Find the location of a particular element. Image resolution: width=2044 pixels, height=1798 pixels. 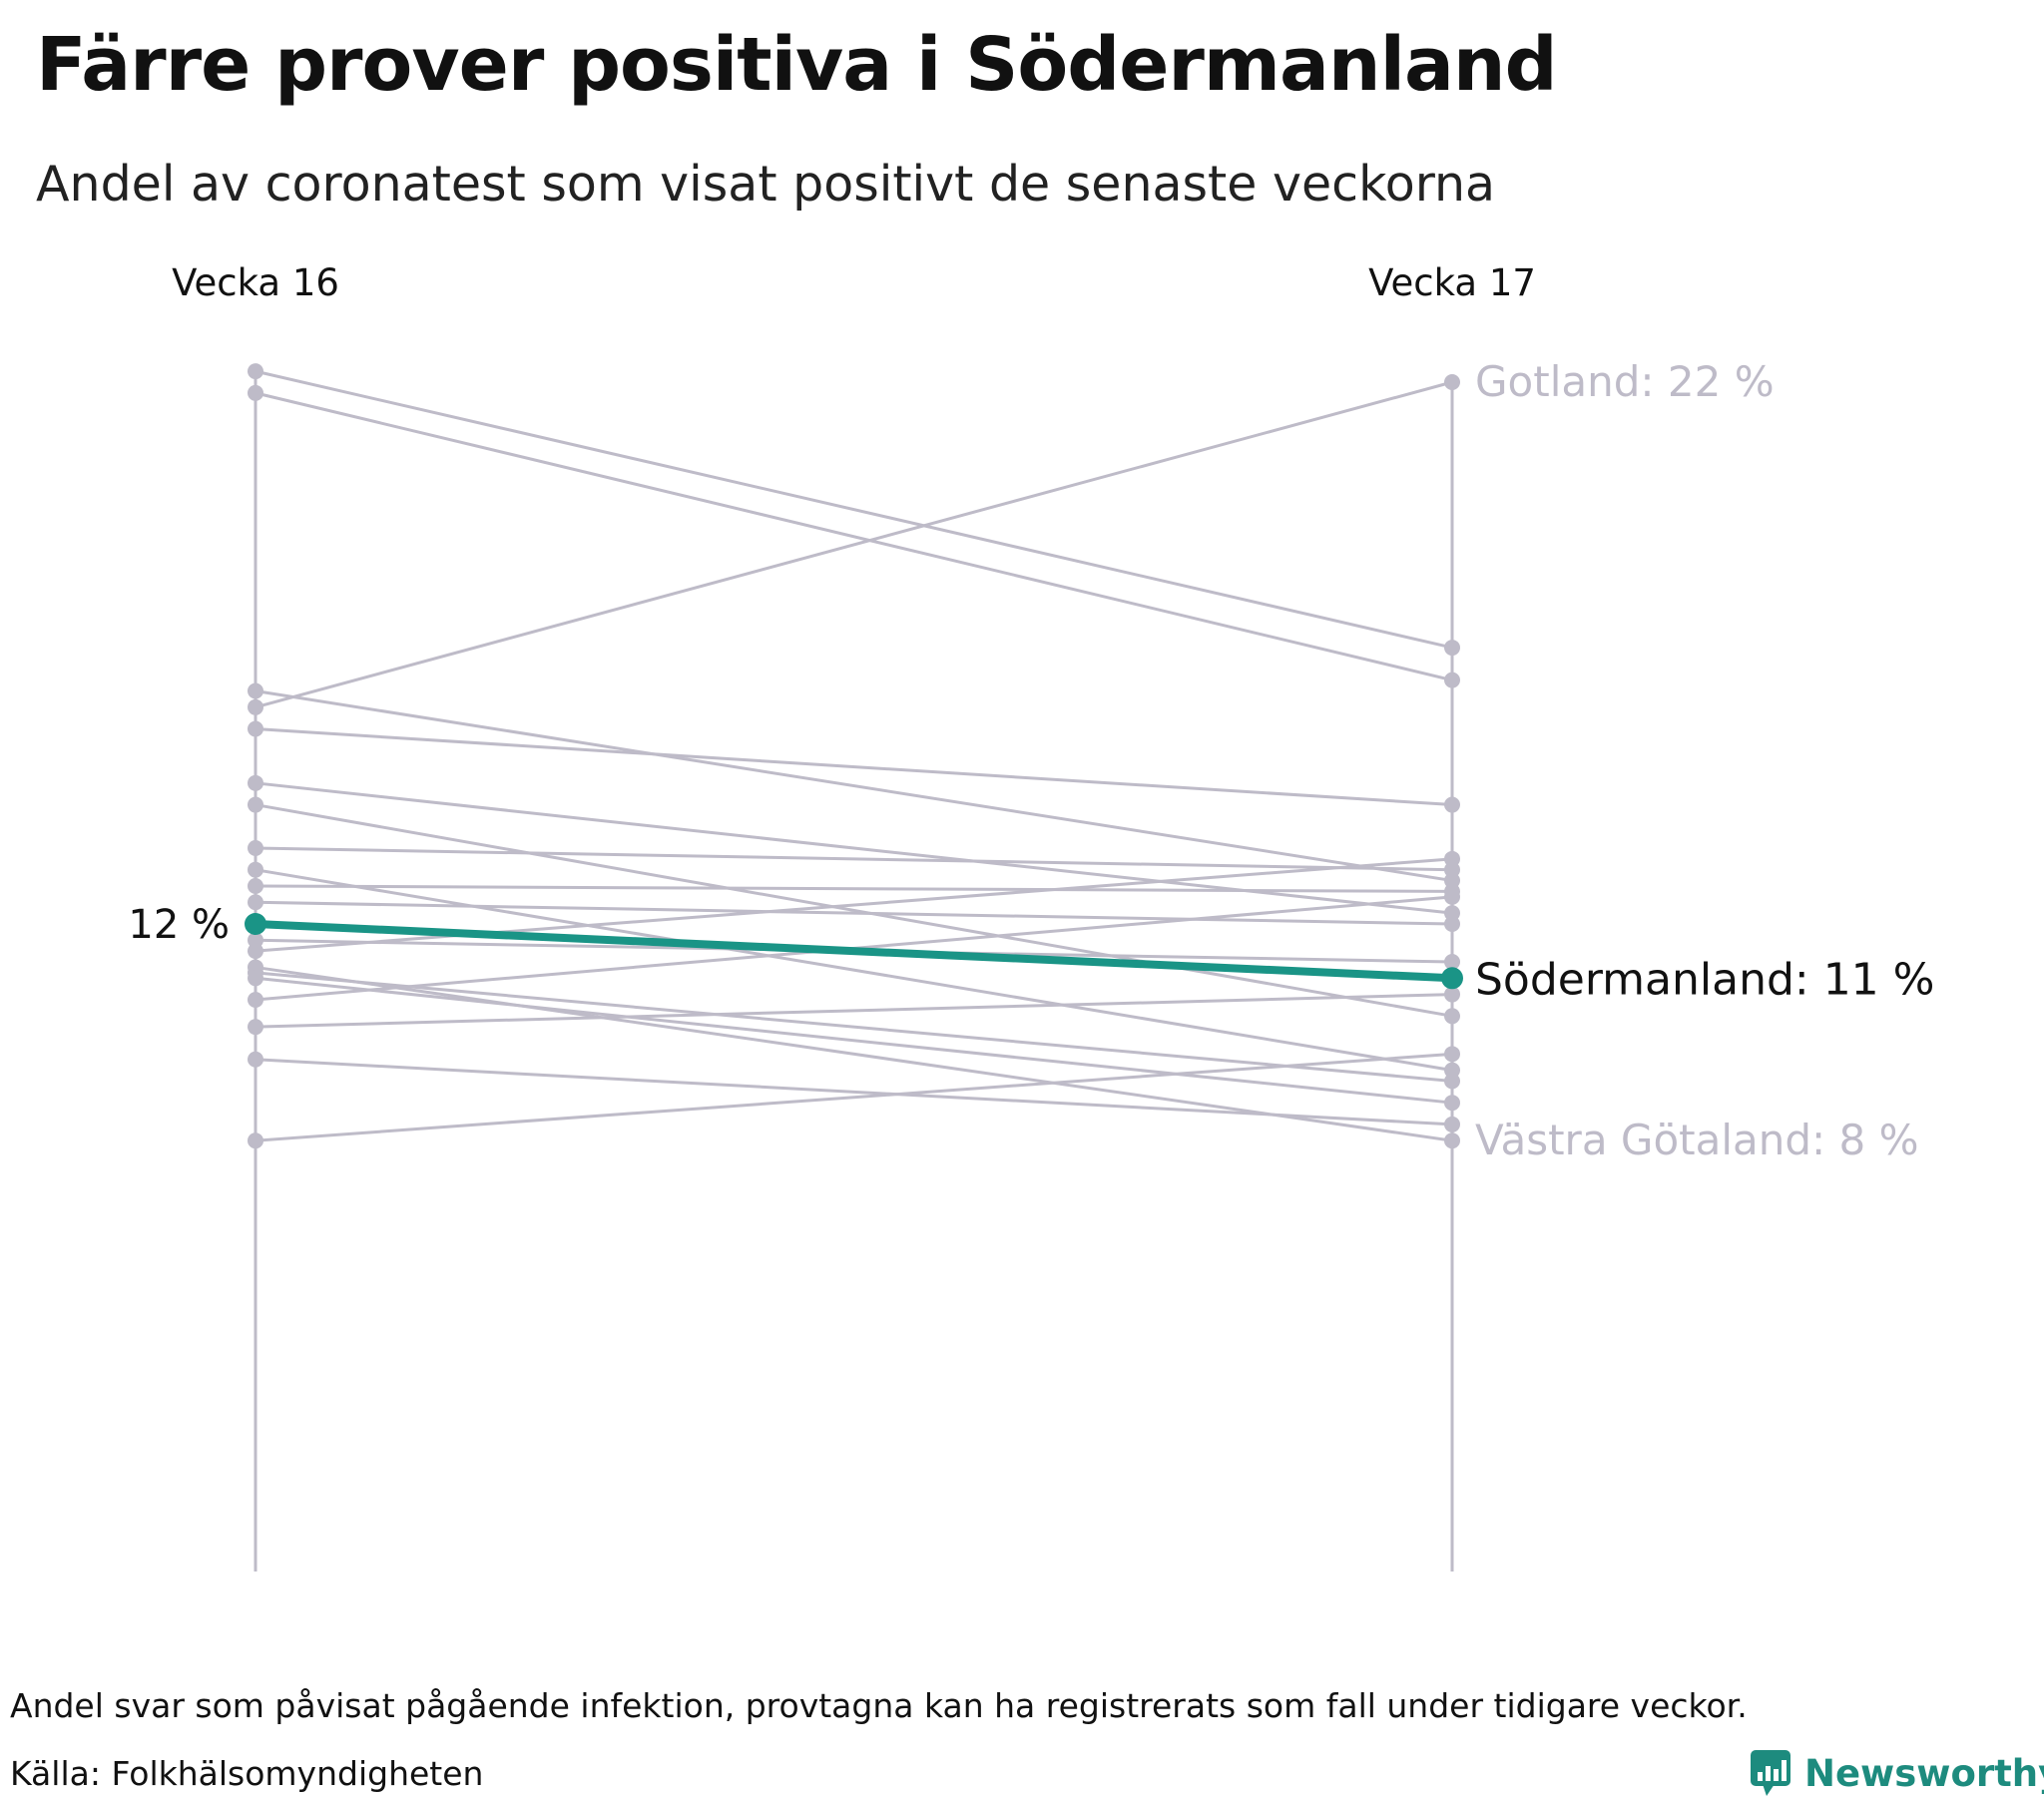

point-week-17-region-b is located at coordinates (1452, 680).